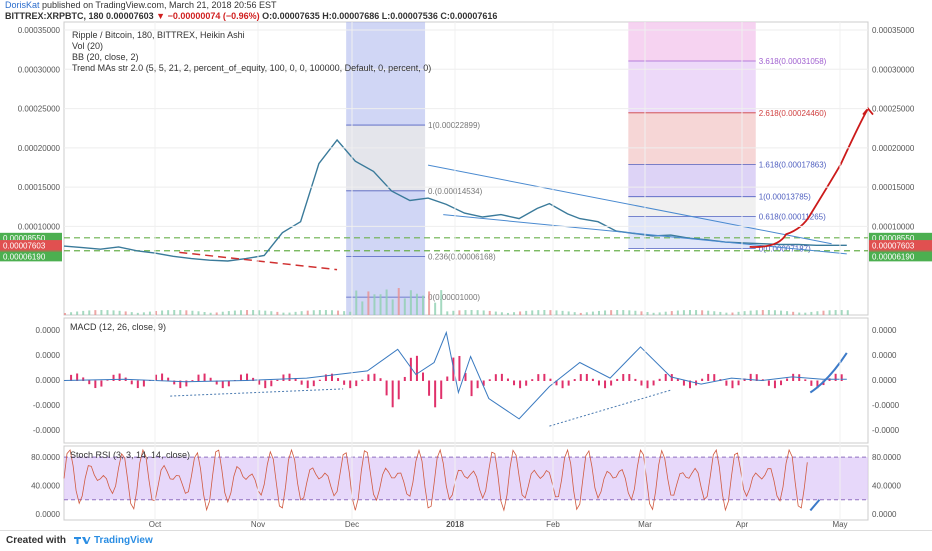 The width and height of the screenshot is (932, 551). What do you see at coordinates (24, 238) in the screenshot?
I see `price-tag-label-left: 0.00008550` at bounding box center [24, 238].